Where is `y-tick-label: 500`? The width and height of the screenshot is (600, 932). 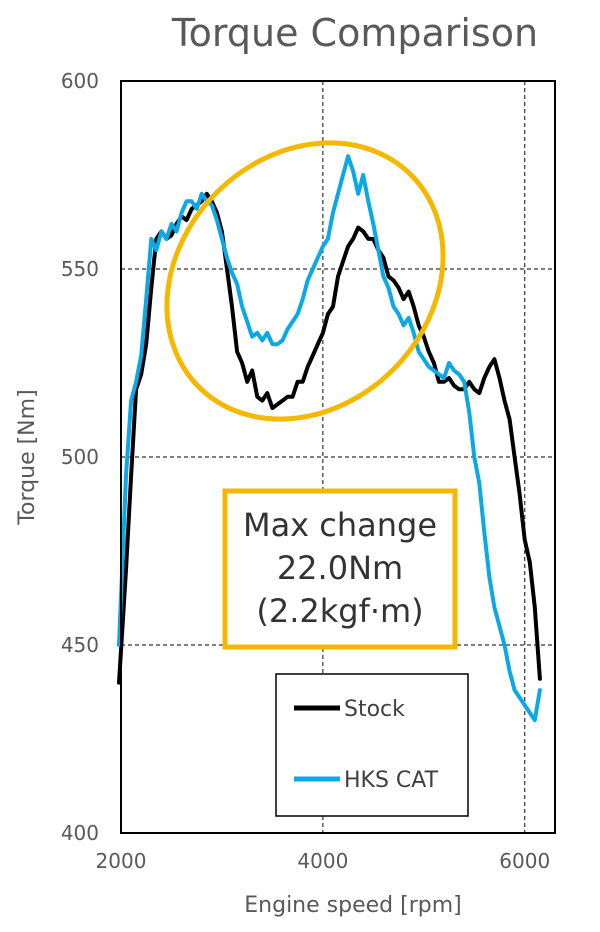 y-tick-label: 500 is located at coordinates (80, 457).